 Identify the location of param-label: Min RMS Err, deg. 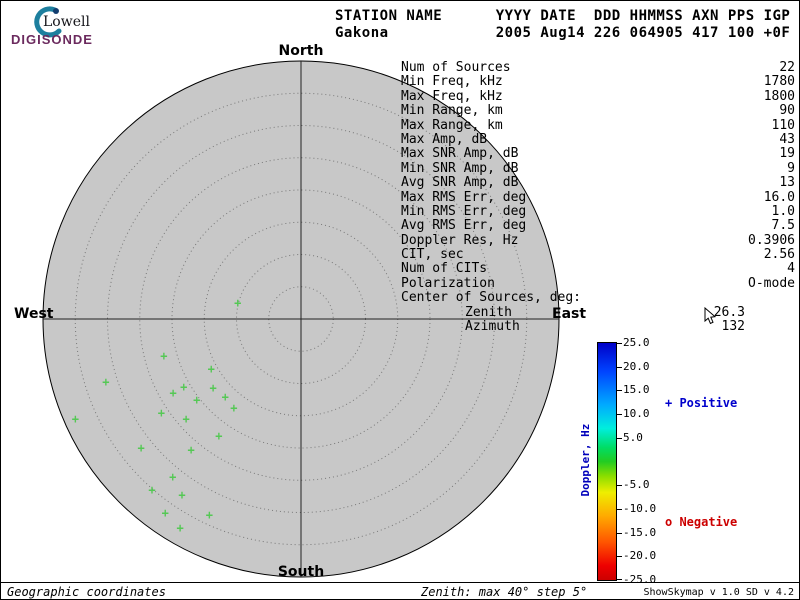
(464, 211).